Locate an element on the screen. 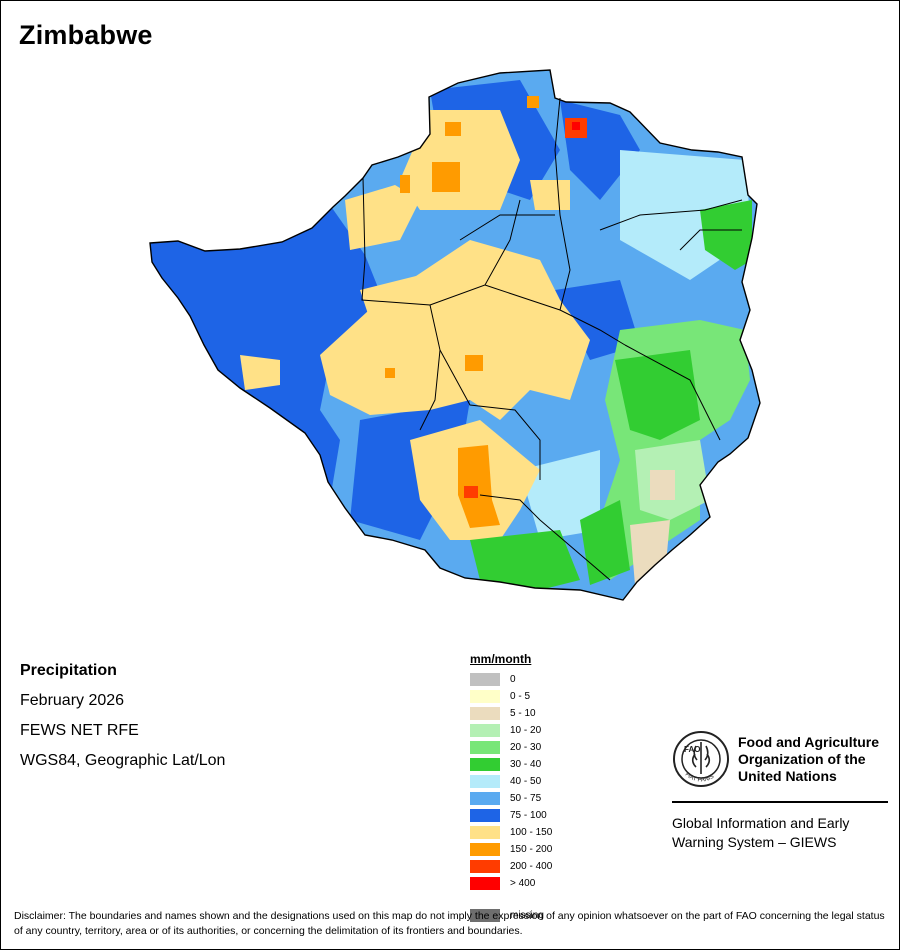 Image resolution: width=900 pixels, height=950 pixels. legend-label: 30 - 40 is located at coordinates (526, 764).